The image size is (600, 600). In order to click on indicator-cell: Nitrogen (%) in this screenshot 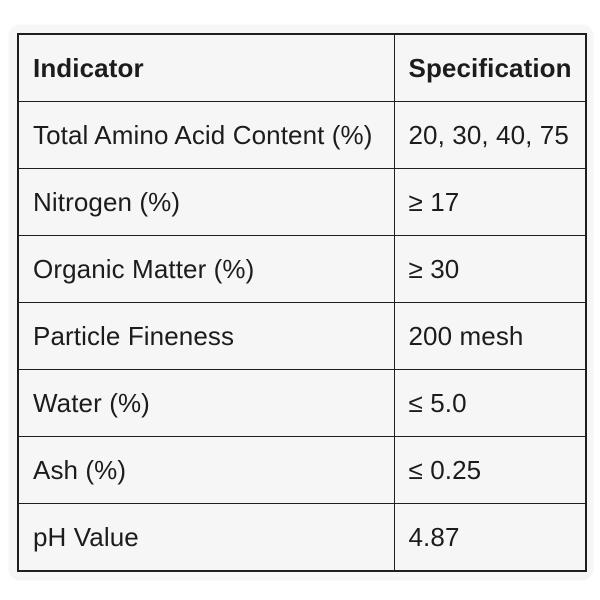, I will do `click(206, 202)`.